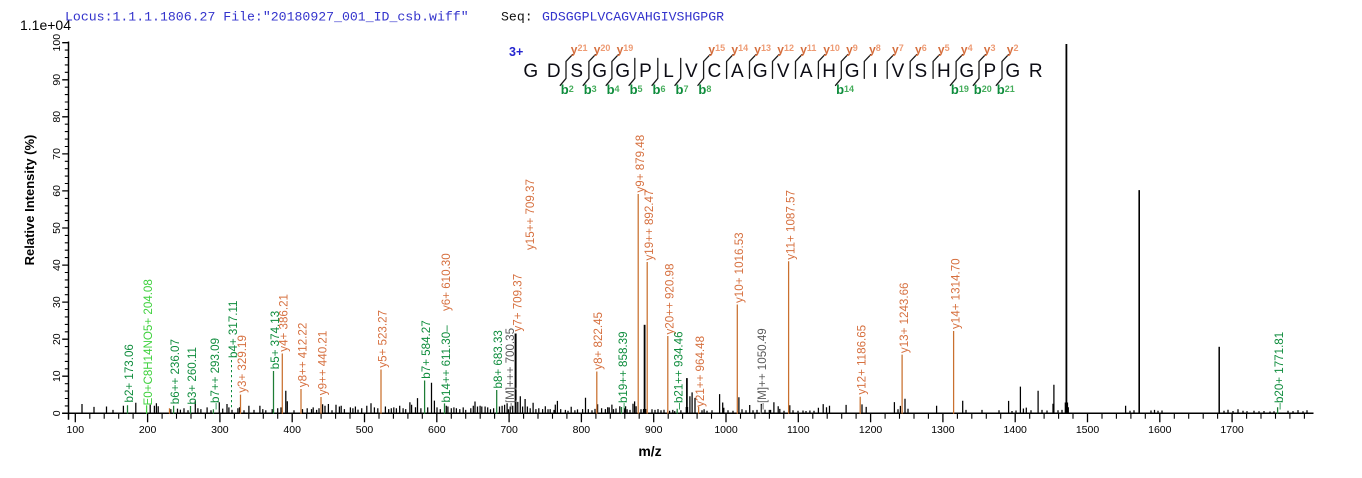  What do you see at coordinates (640, 164) in the screenshot?
I see `svg-text: y9+ 879.48` at bounding box center [640, 164].